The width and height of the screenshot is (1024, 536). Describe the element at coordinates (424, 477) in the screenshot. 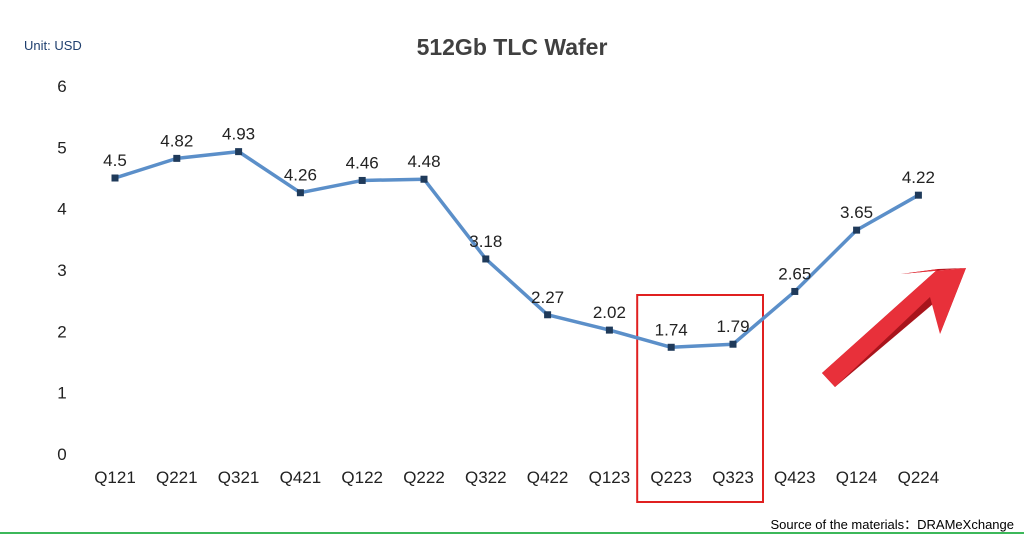

I see `x-tick-label: Q222` at that location.